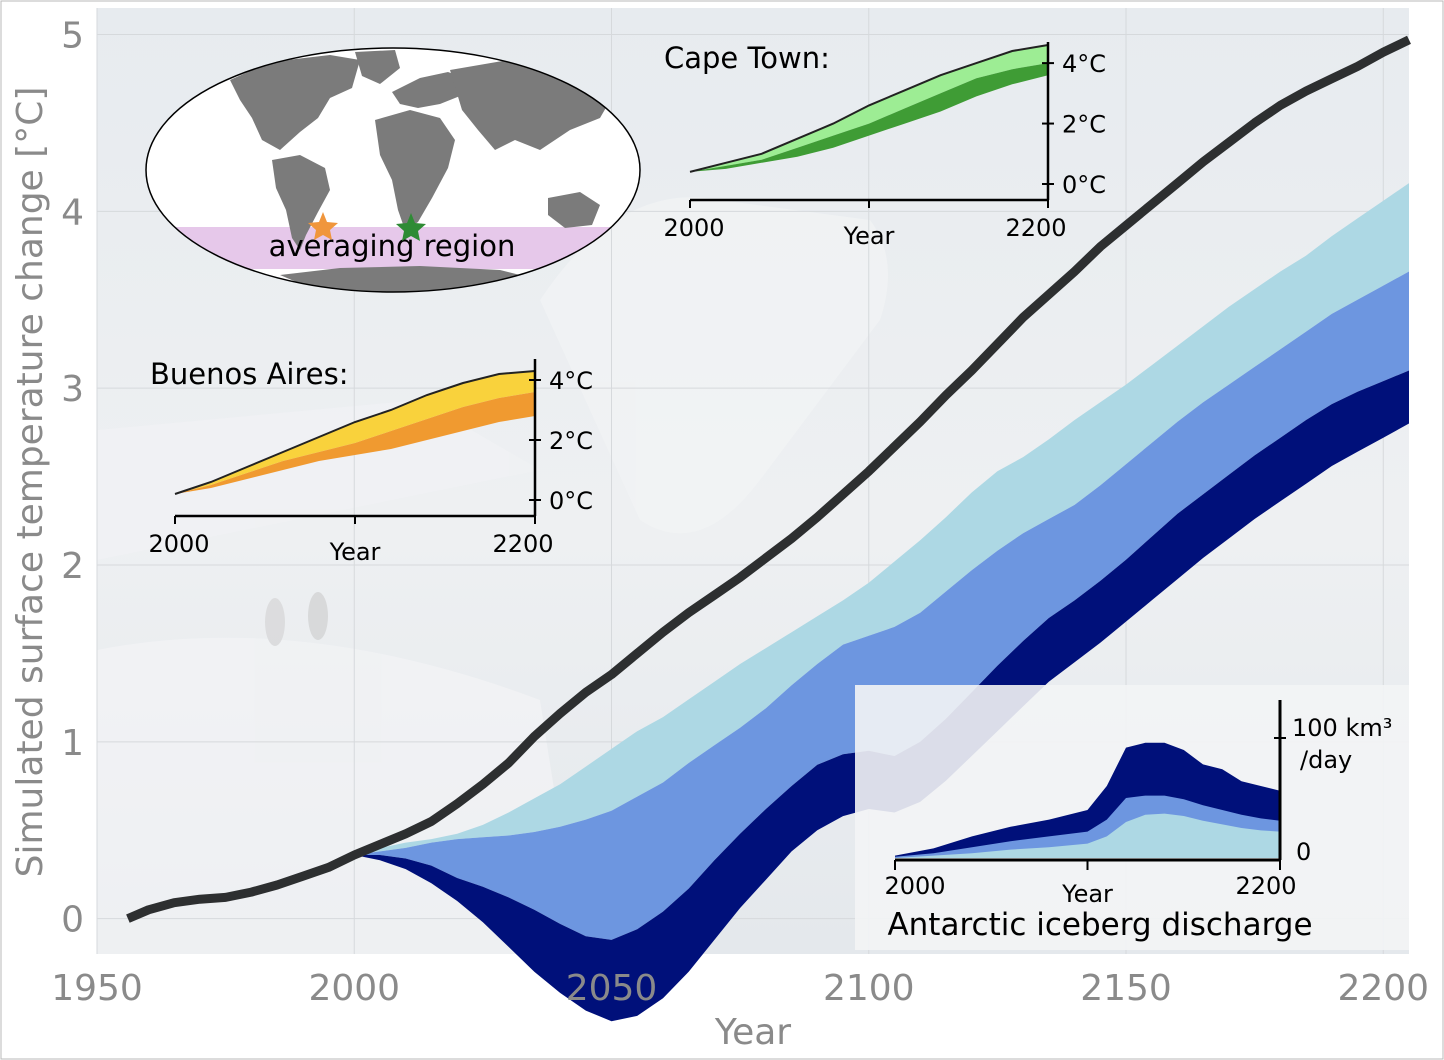 The width and height of the screenshot is (1444, 1060). I want to click on iceberg-y-tick-label: 100 km³, so click(1342, 728).